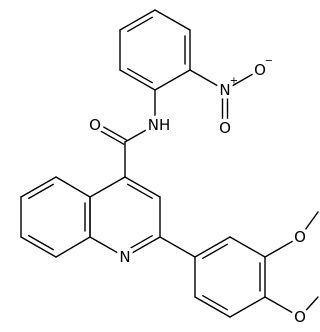  Describe the element at coordinates (234, 81) in the screenshot. I see `charge-label: +` at that location.